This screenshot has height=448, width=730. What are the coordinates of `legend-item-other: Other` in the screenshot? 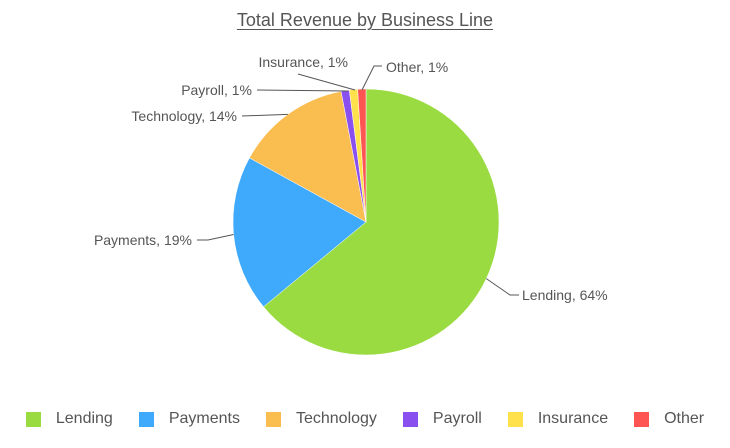 It's located at (669, 419).